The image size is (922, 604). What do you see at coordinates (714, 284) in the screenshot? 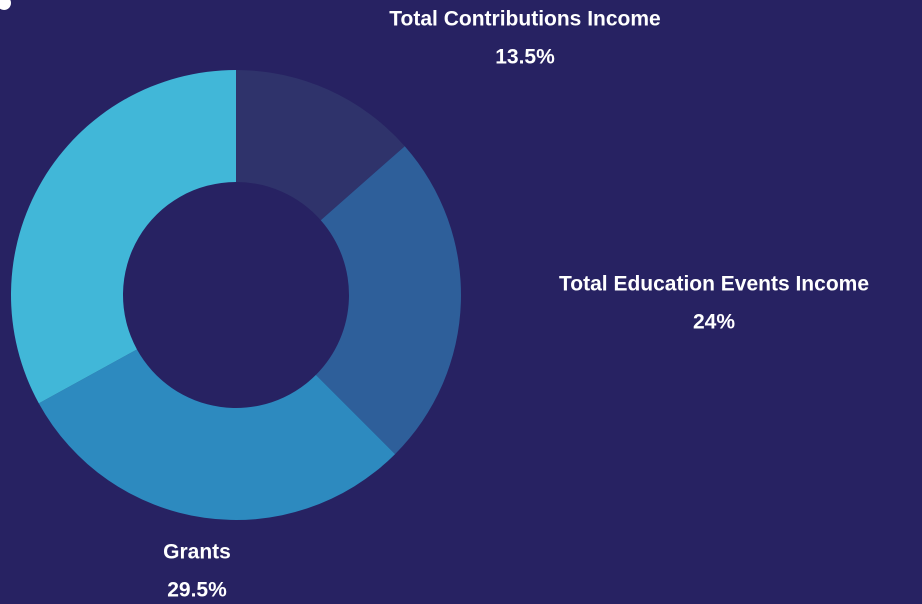
I see `slice-label: Total Education Events Income` at bounding box center [714, 284].